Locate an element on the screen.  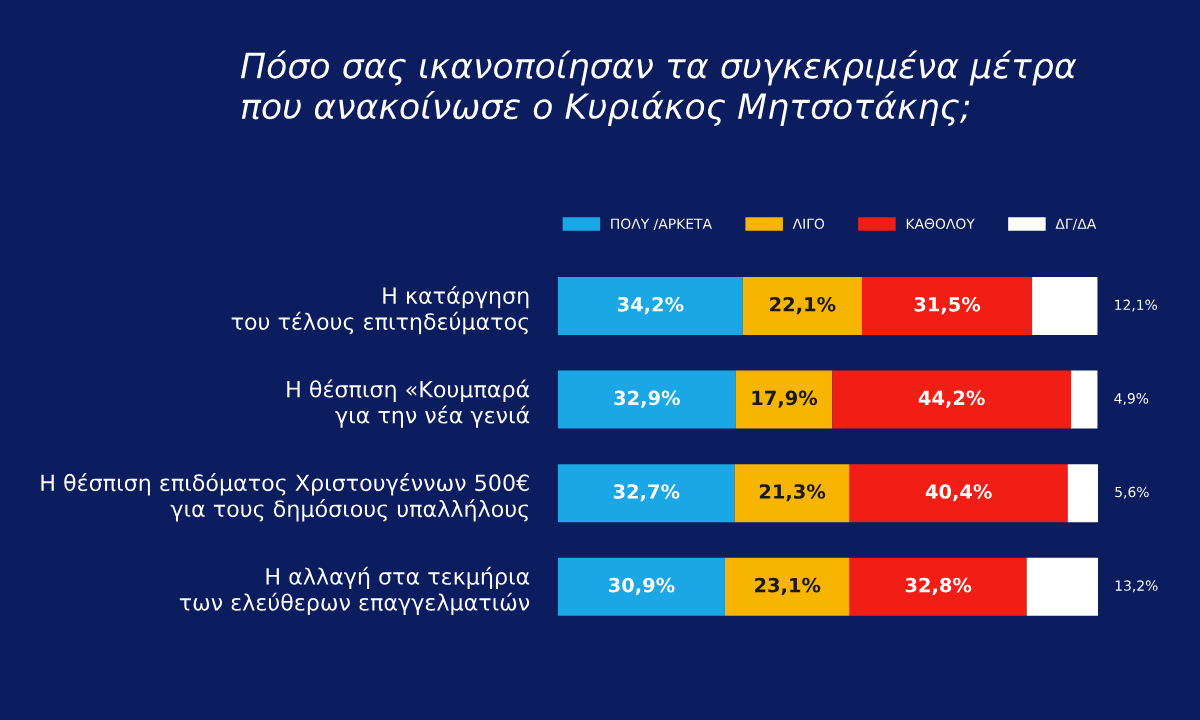
data-label: 32,9% is located at coordinates (647, 399).